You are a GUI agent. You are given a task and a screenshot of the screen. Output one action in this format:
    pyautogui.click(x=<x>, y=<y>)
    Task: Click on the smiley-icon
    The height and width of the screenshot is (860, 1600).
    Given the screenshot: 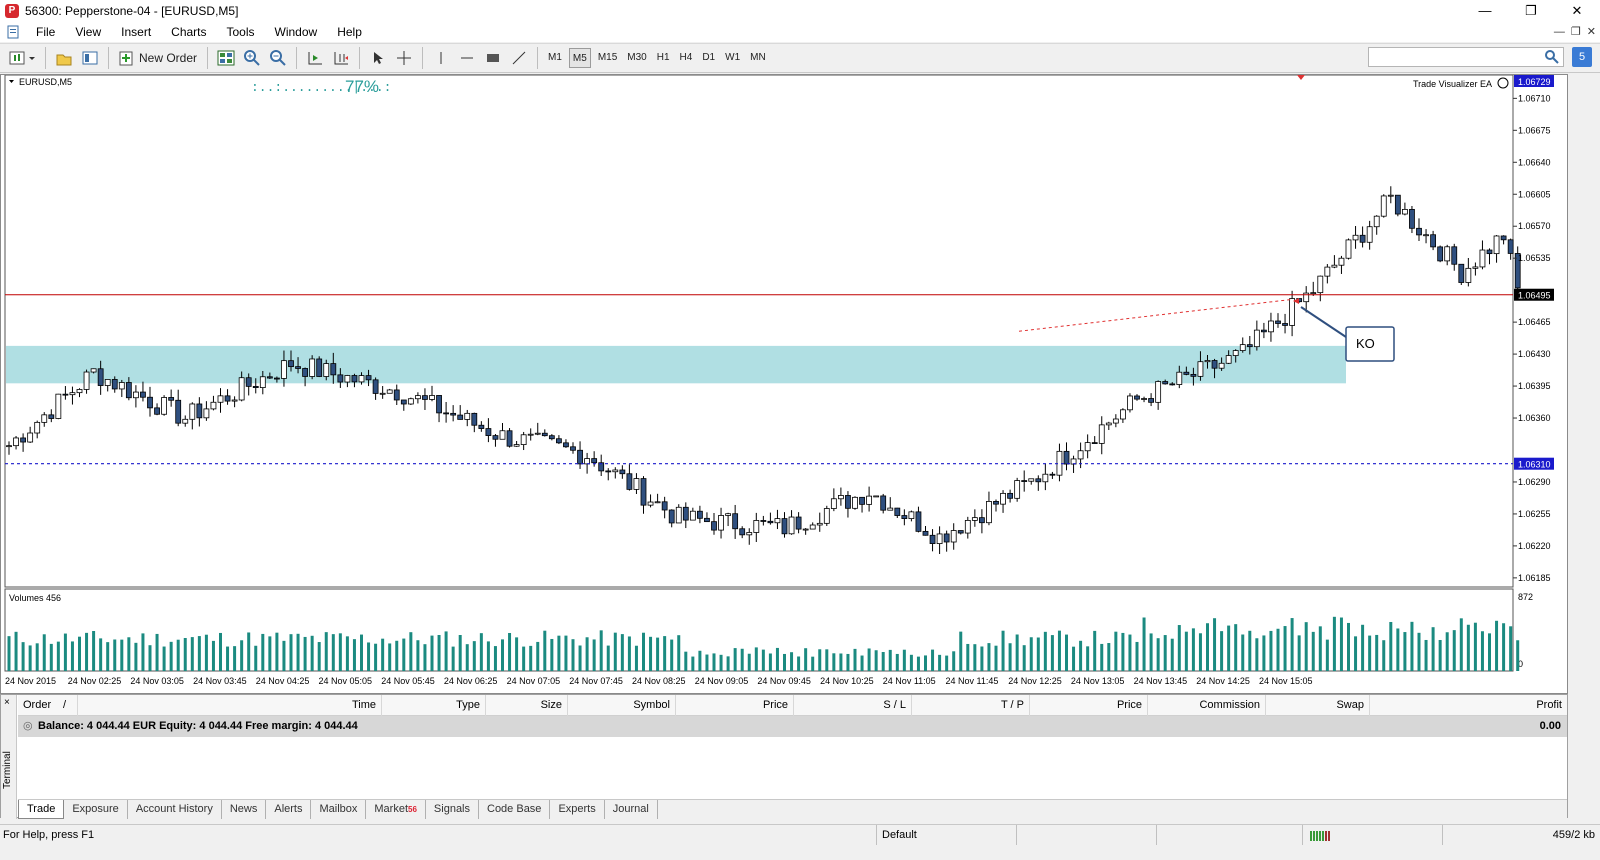 What is the action you would take?
    pyautogui.click(x=1503, y=83)
    